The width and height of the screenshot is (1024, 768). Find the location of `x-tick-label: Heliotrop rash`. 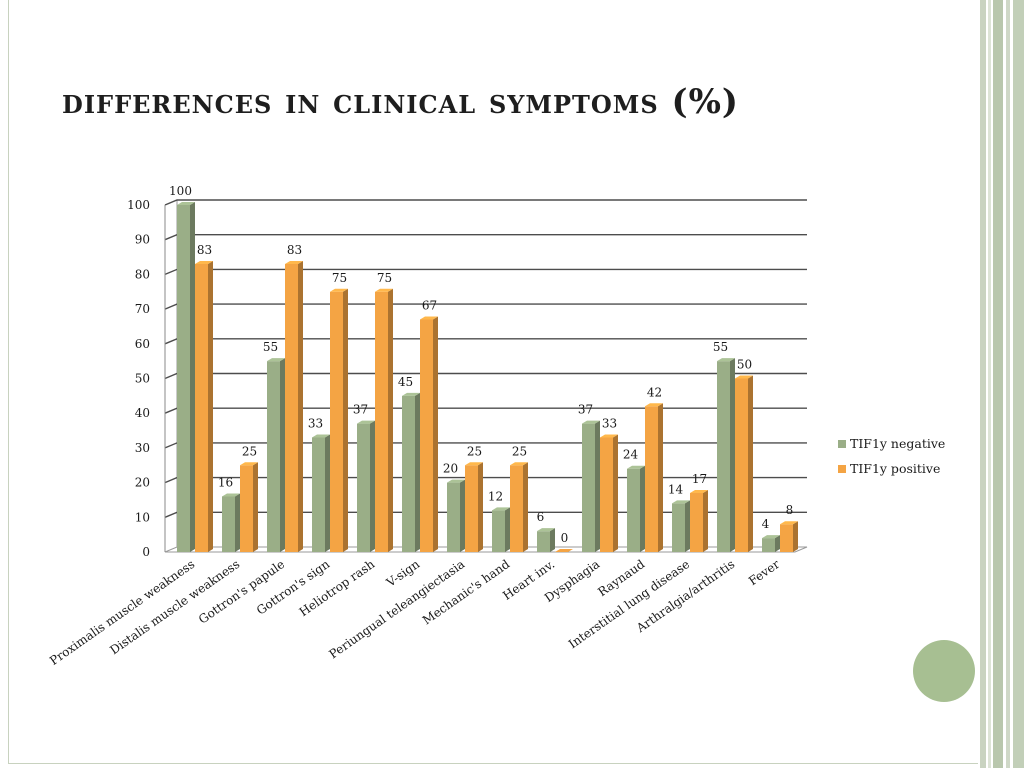

x-tick-label: Heliotrop rash is located at coordinates (337, 588).